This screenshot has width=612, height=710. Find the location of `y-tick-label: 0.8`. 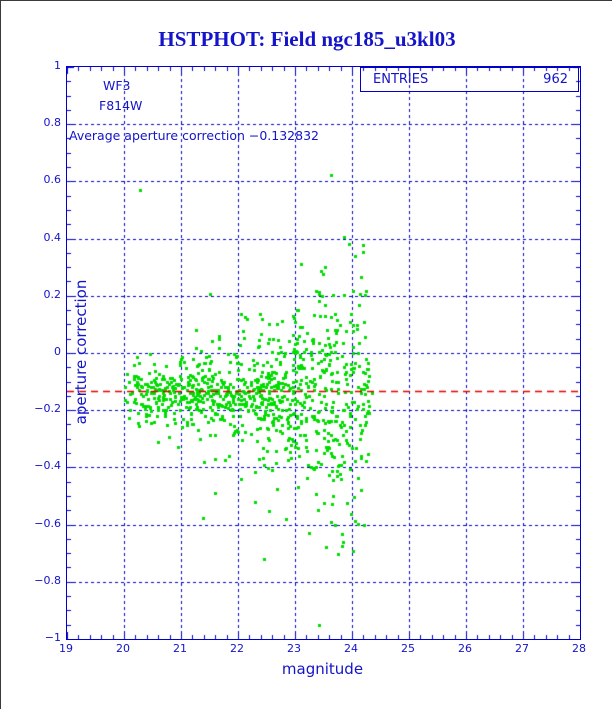

y-tick-label: 0.8 is located at coordinates (52, 123).